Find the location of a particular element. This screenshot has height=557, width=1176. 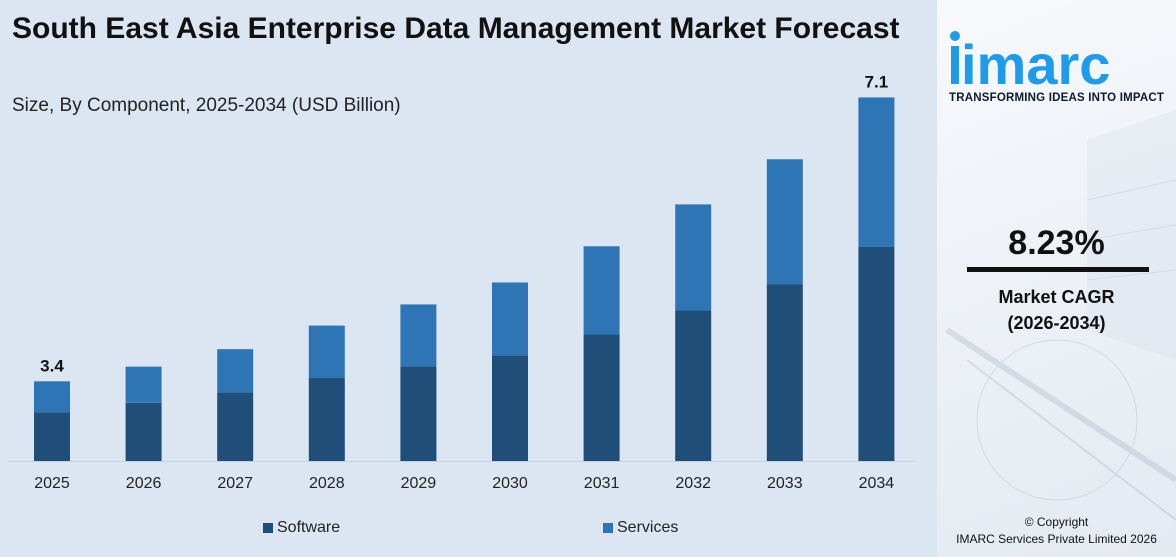

bar-services-2029 is located at coordinates (418, 335).